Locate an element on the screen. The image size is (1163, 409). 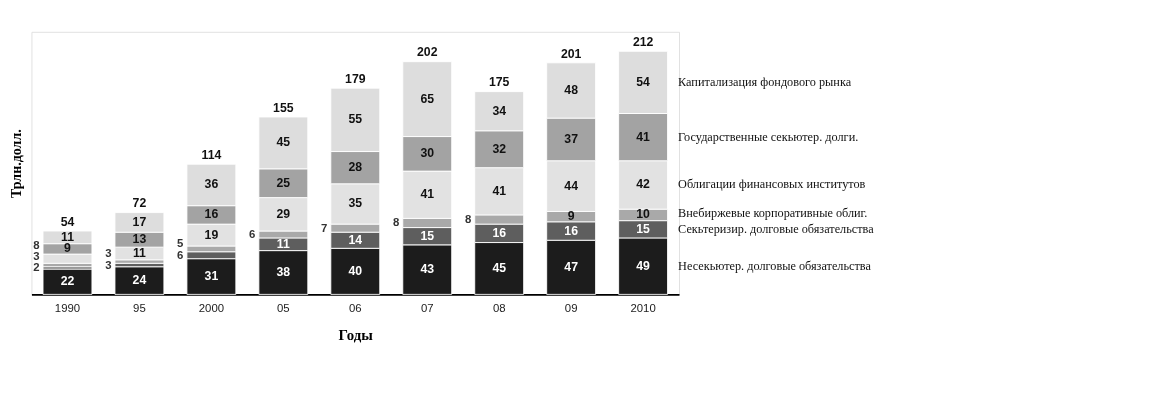
data-label: 44 is located at coordinates (571, 185).